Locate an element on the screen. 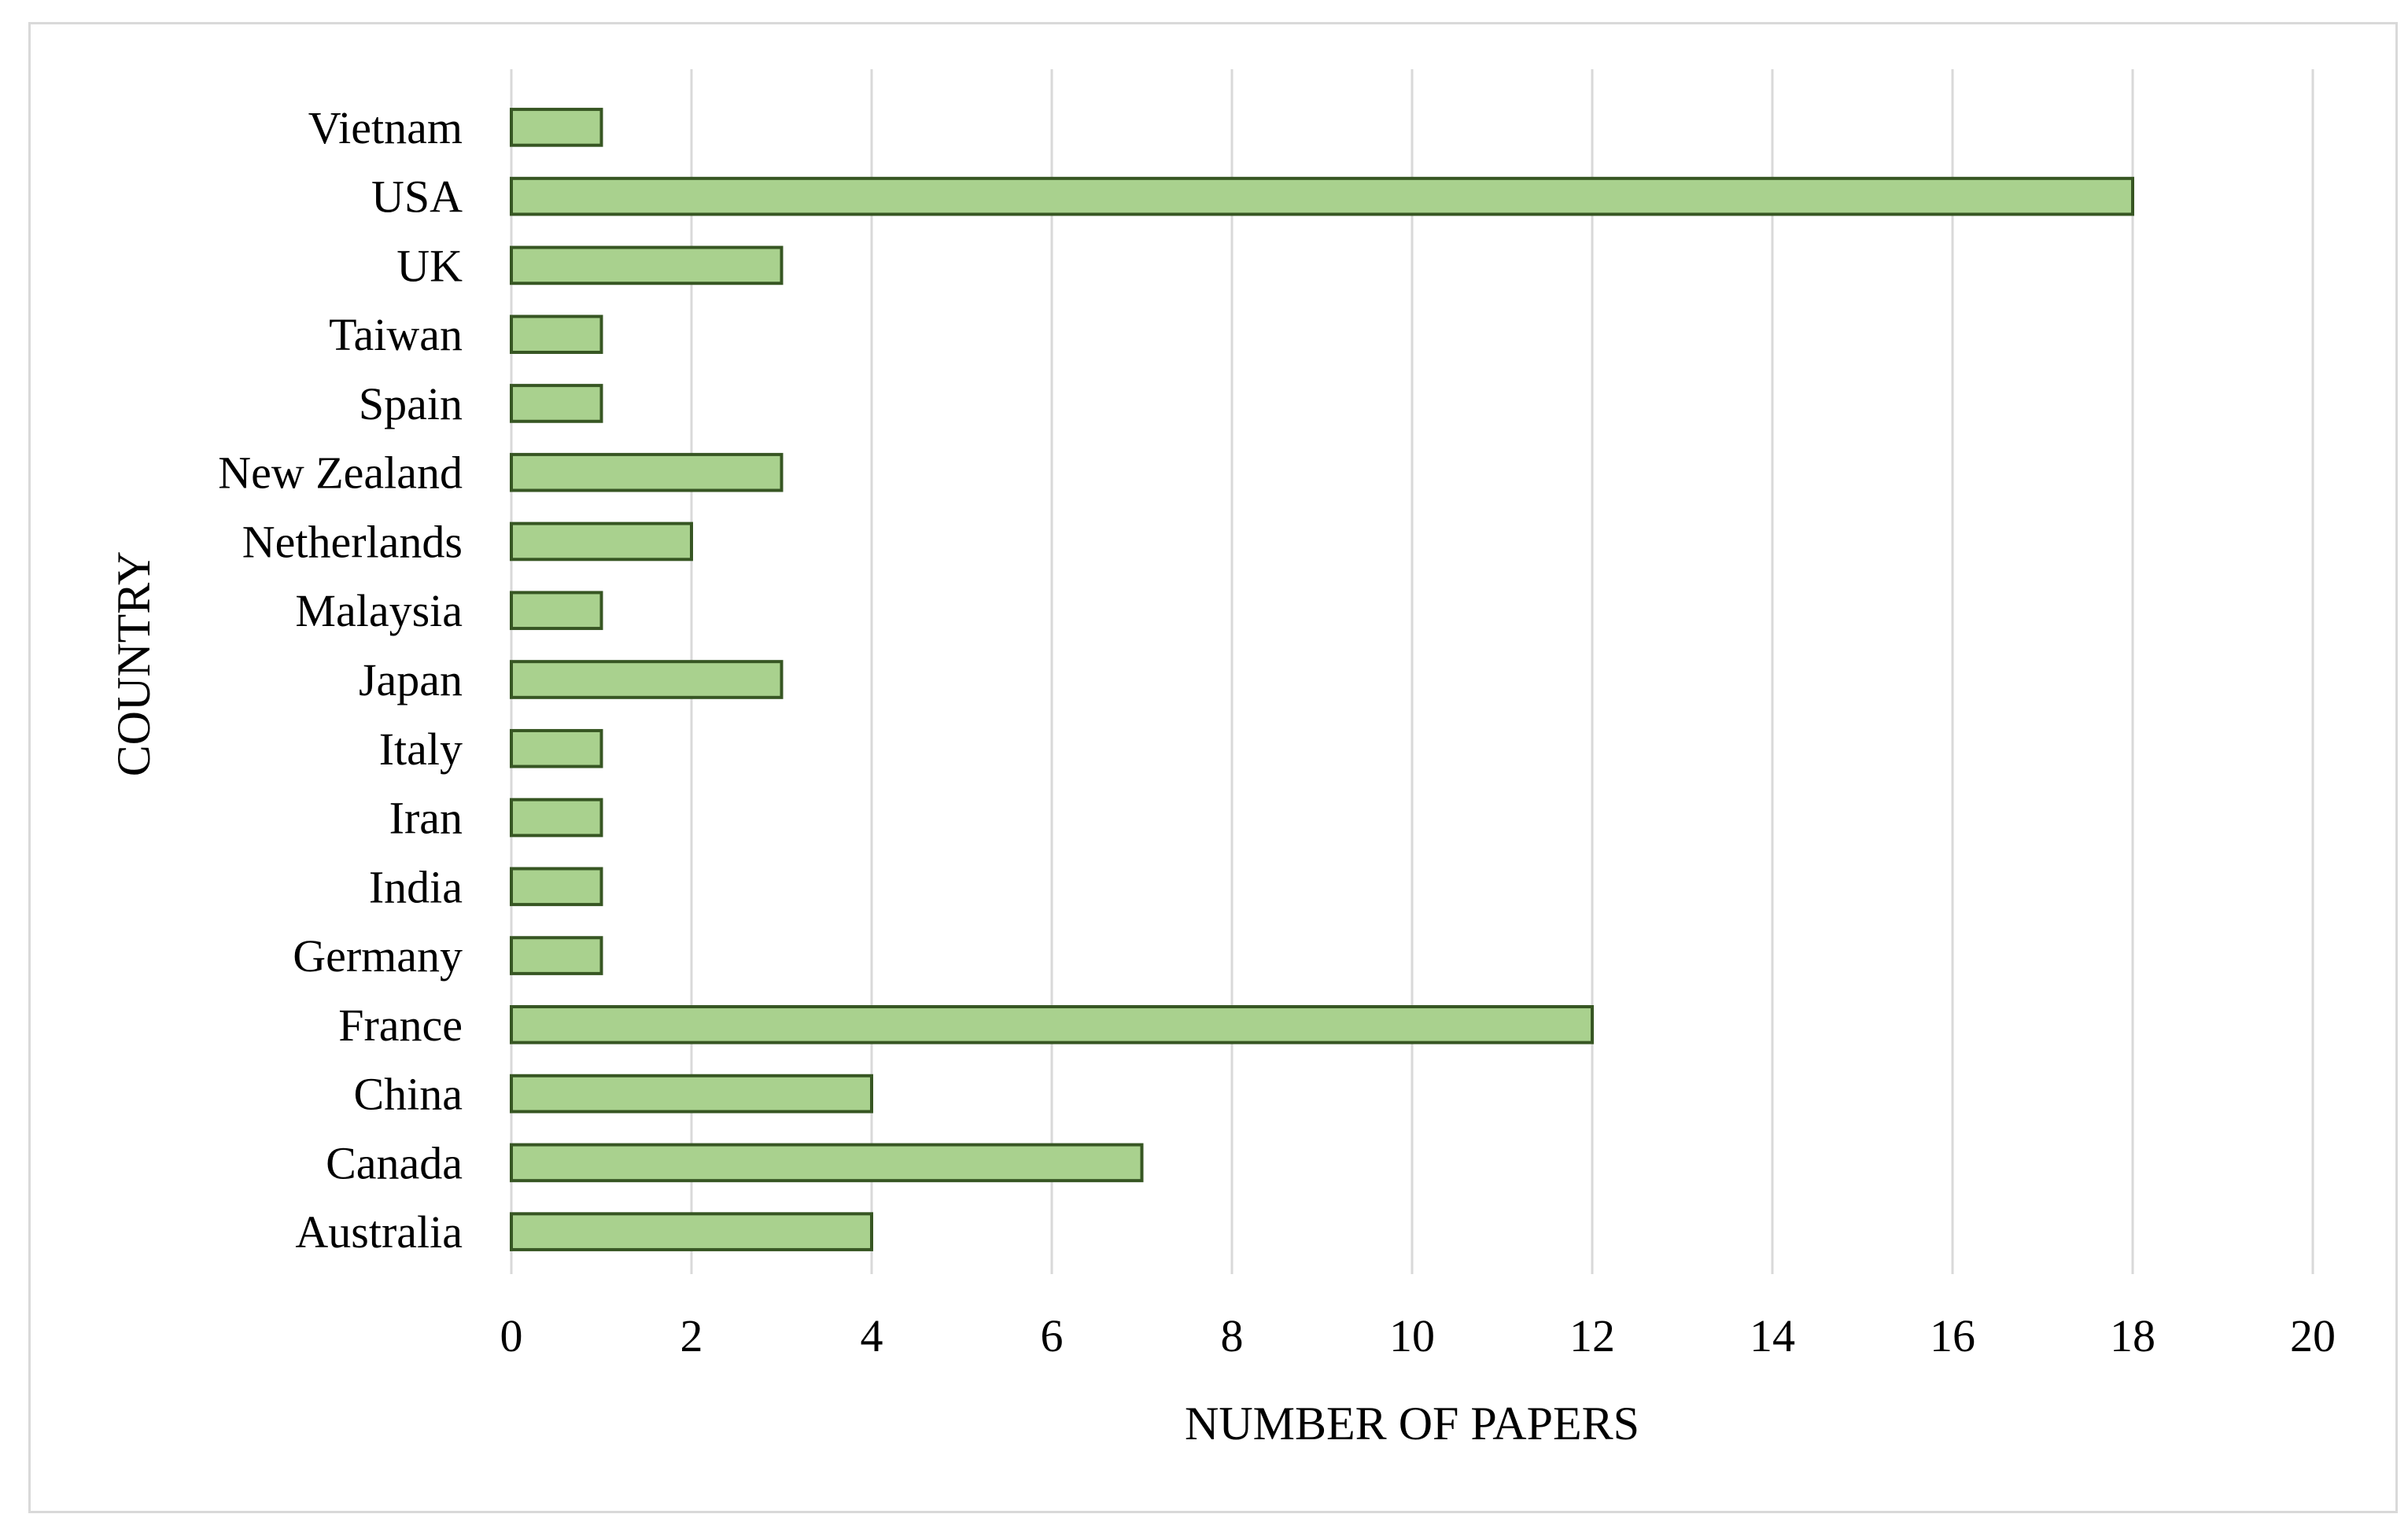 The image size is (2408, 1536). x-tick-label: 4 is located at coordinates (872, 1335).